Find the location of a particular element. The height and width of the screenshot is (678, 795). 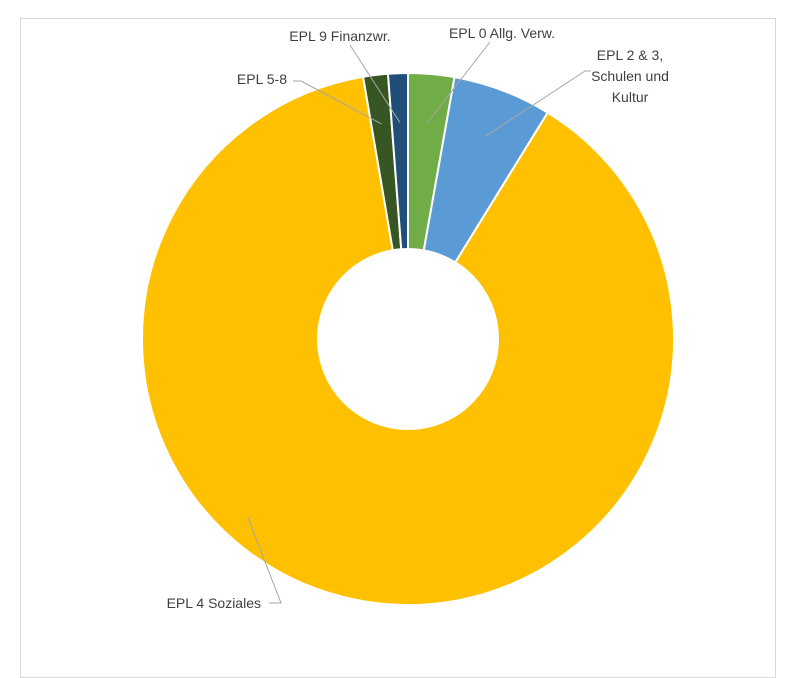

label-epl0: EPL 0 Allg. Verw. is located at coordinates (502, 33).